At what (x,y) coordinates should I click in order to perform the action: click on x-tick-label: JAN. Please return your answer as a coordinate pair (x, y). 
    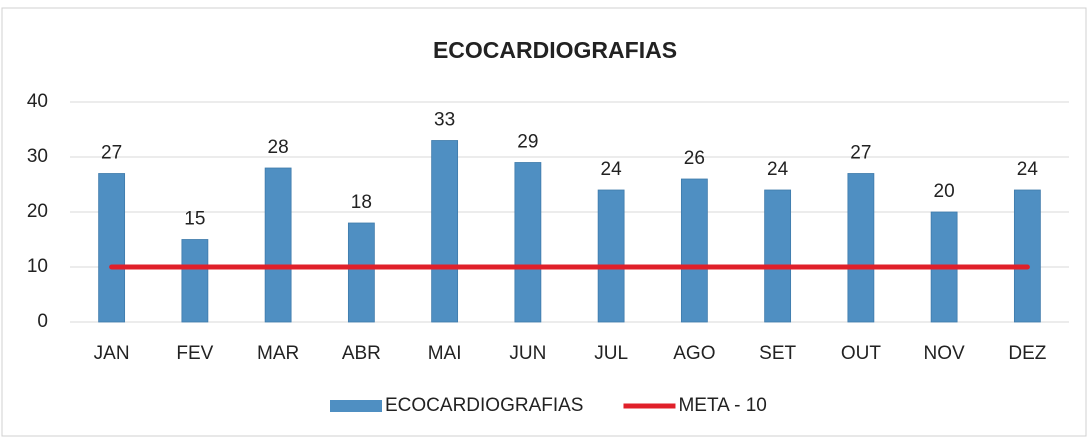
    Looking at the image, I should click on (112, 353).